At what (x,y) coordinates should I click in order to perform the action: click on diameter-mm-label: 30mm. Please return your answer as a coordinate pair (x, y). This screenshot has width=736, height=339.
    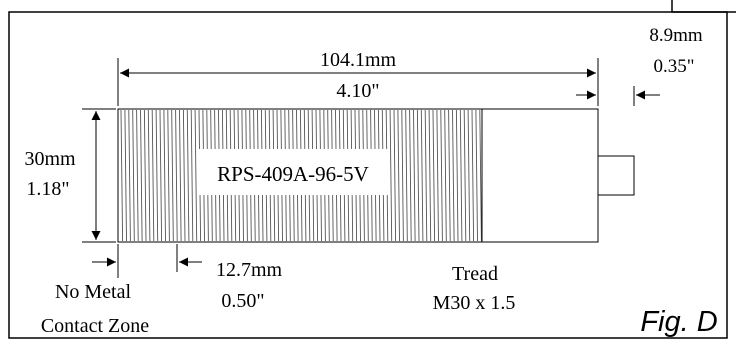
    Looking at the image, I should click on (50, 159).